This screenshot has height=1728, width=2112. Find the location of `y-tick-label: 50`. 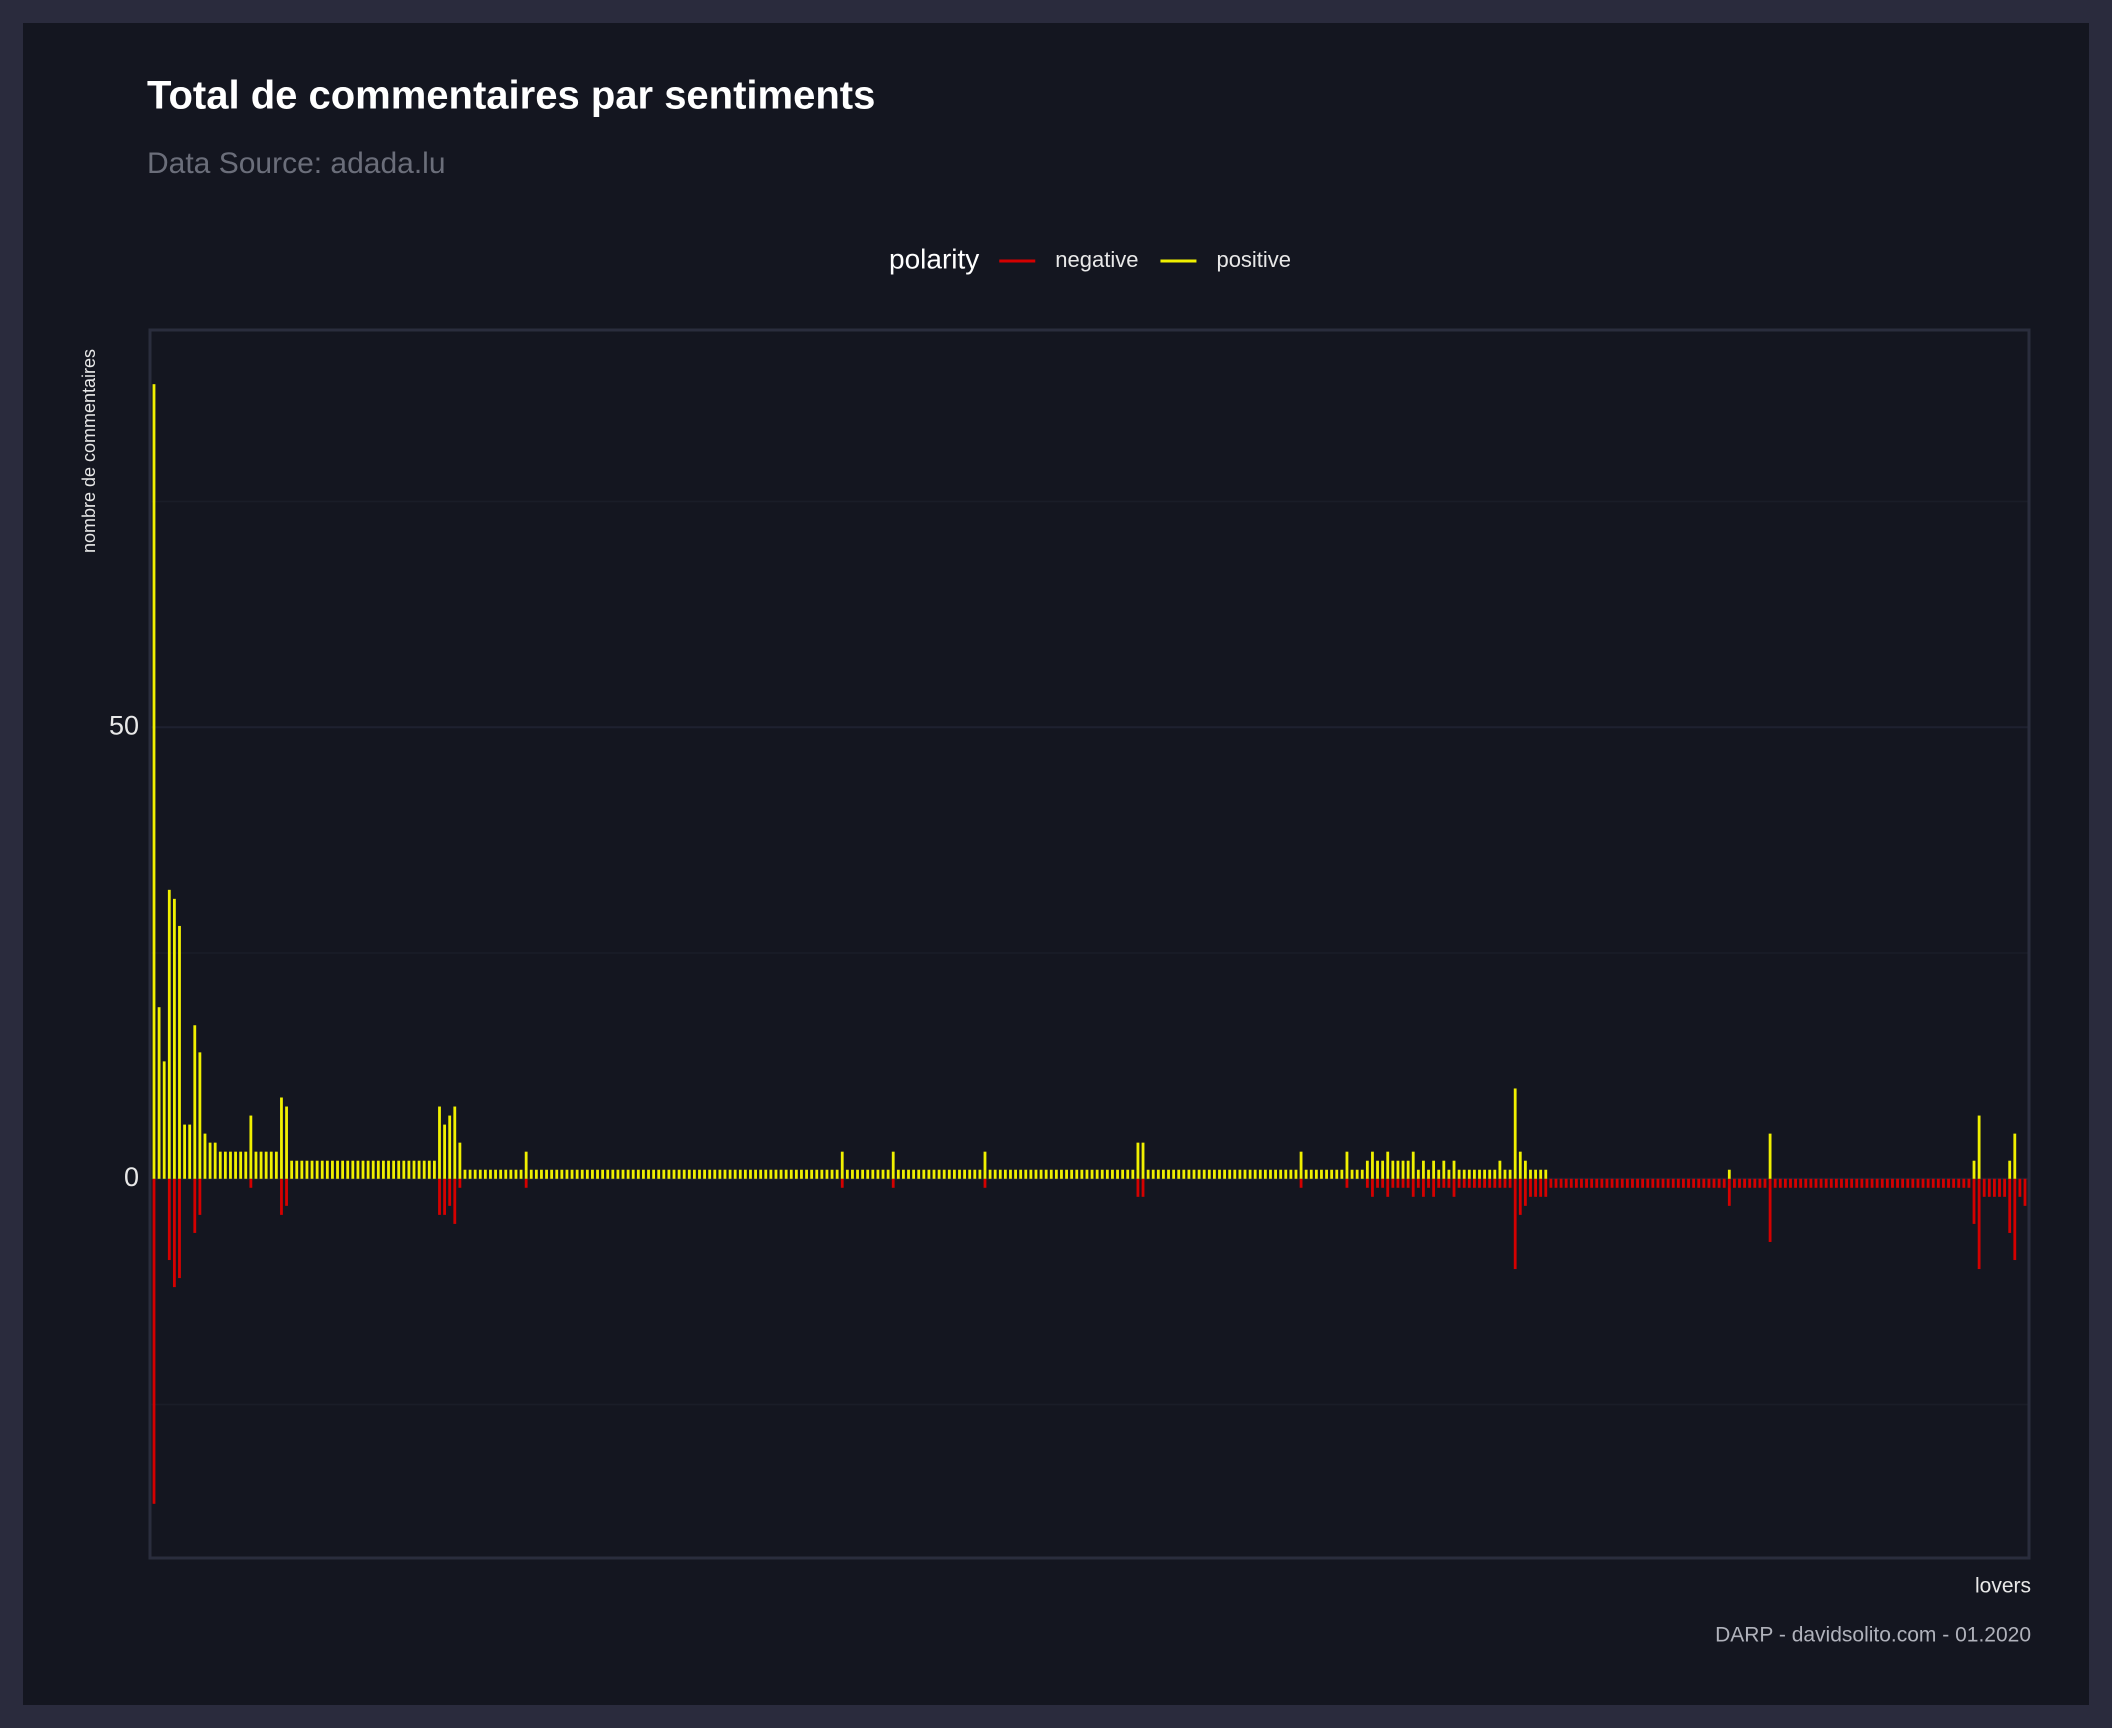

y-tick-label: 50 is located at coordinates (124, 725).